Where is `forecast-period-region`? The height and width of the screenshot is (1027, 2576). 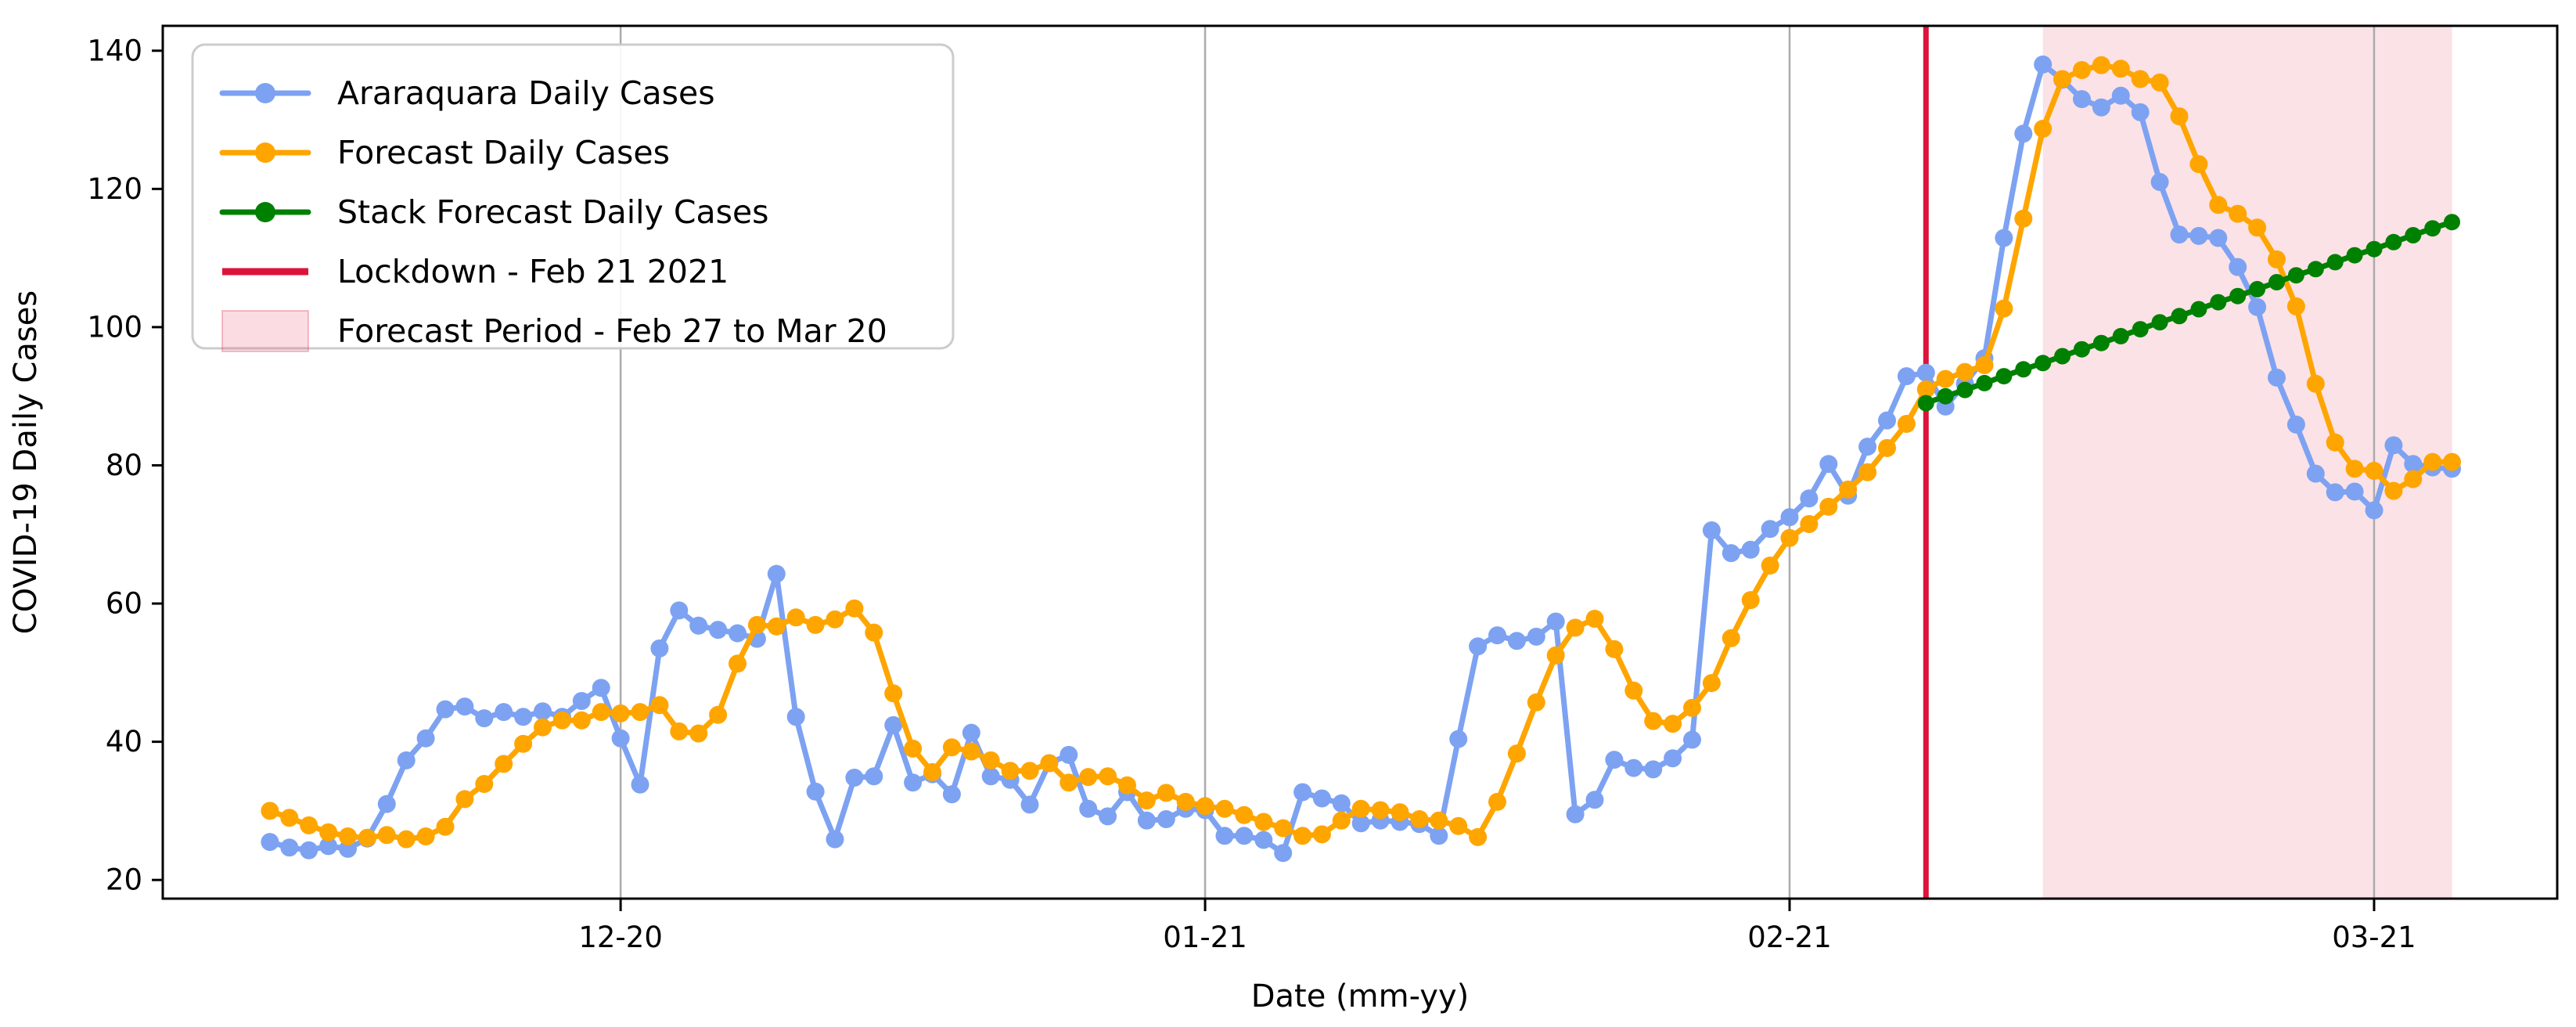
forecast-period-region is located at coordinates (2247, 462).